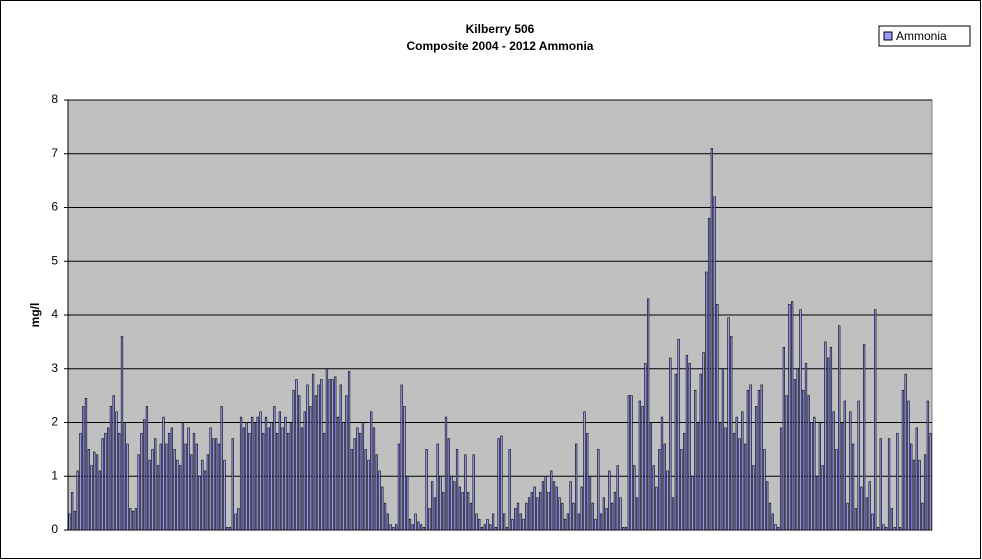 The height and width of the screenshot is (560, 982). Describe the element at coordinates (54, 260) in the screenshot. I see `y-tick-label: 5` at that location.